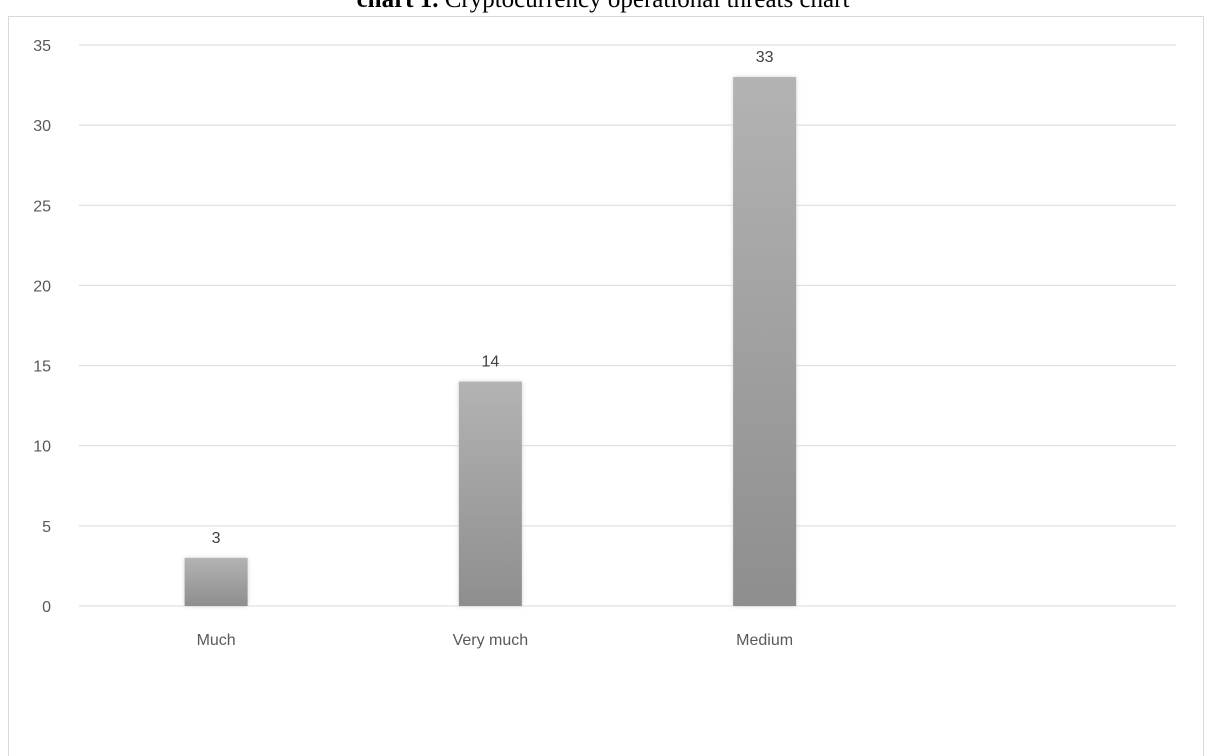  I want to click on x-tick-label: Much, so click(216, 640).